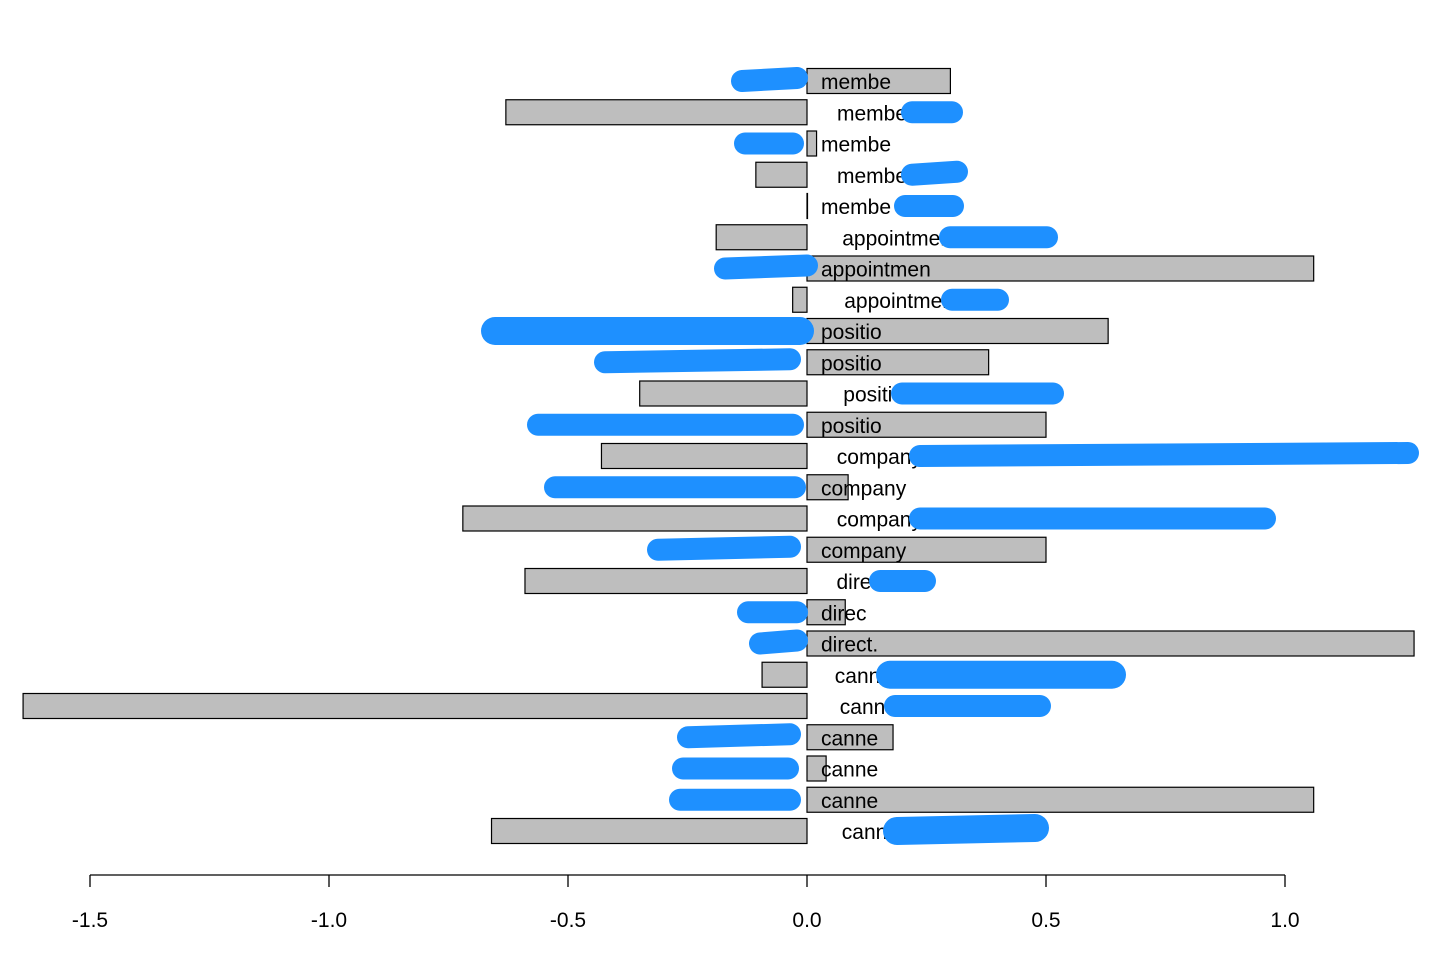  Describe the element at coordinates (1045, 920) in the screenshot. I see `x-tick-label: 0.5` at that location.